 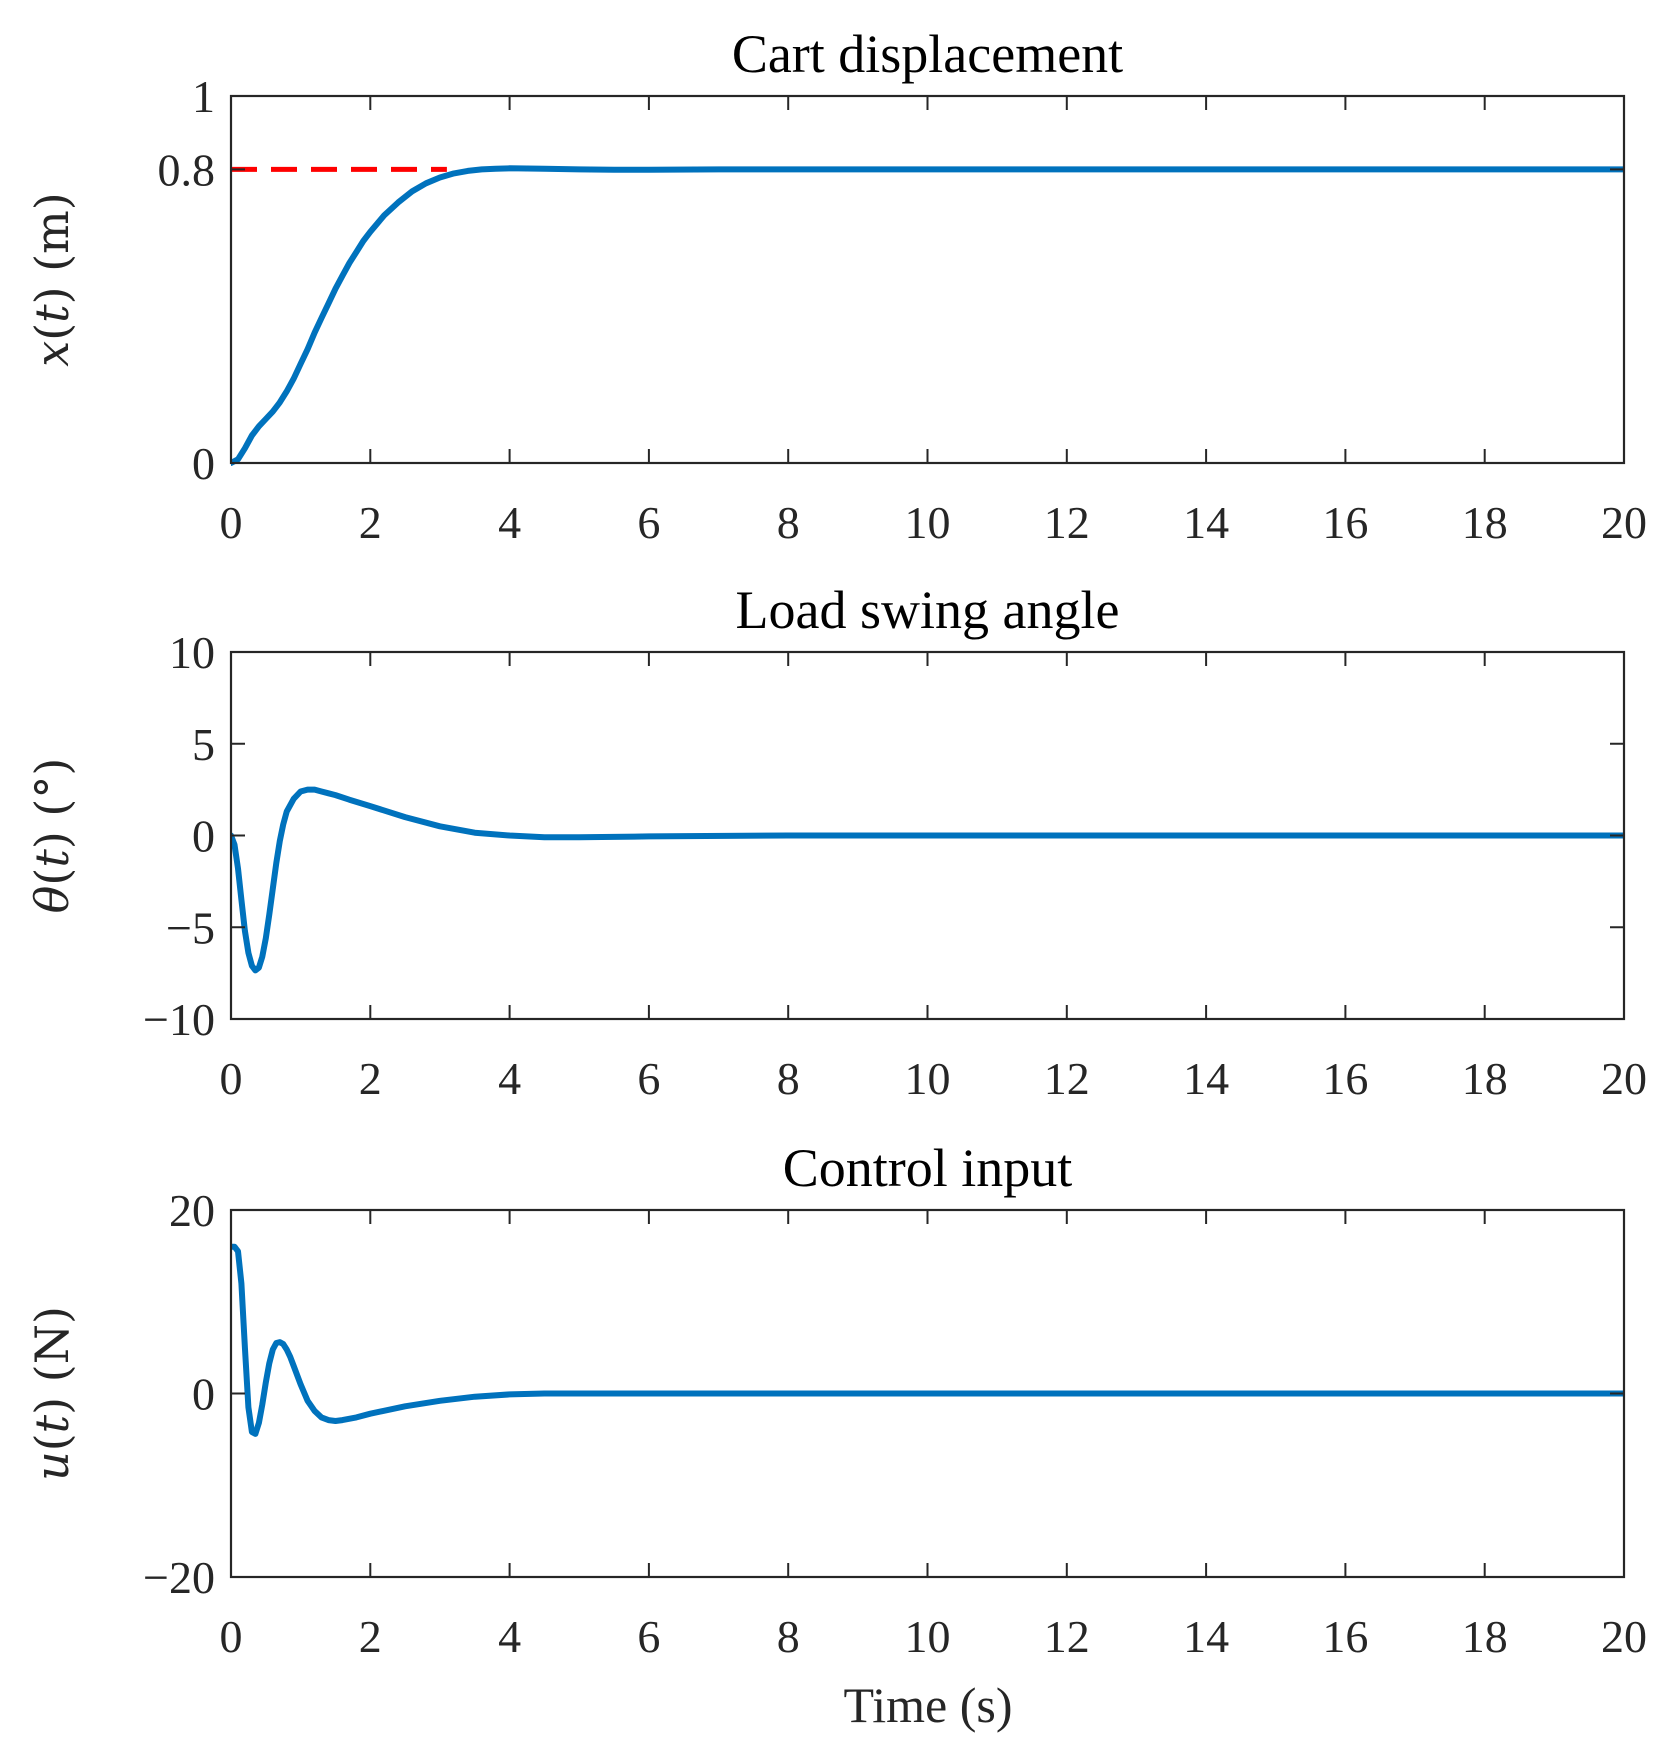 I want to click on y-tick-label: 1, so click(x=203, y=96).